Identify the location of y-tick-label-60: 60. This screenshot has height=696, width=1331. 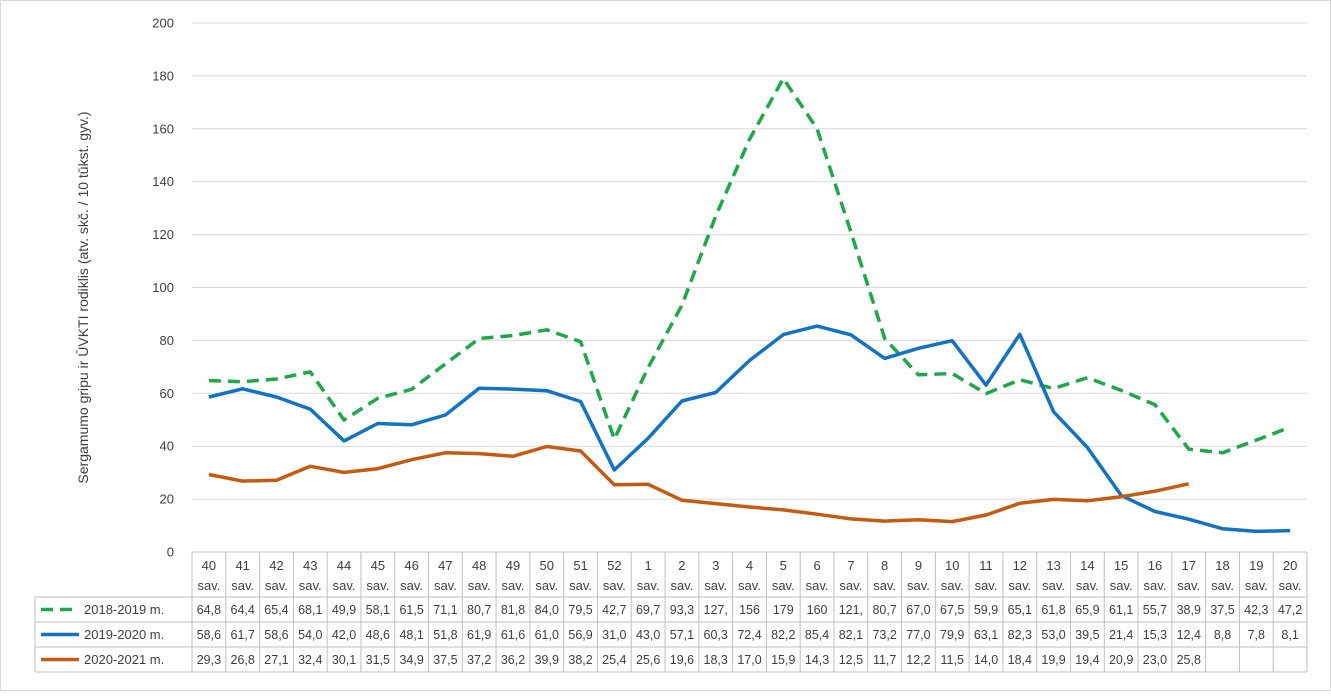
(167, 393).